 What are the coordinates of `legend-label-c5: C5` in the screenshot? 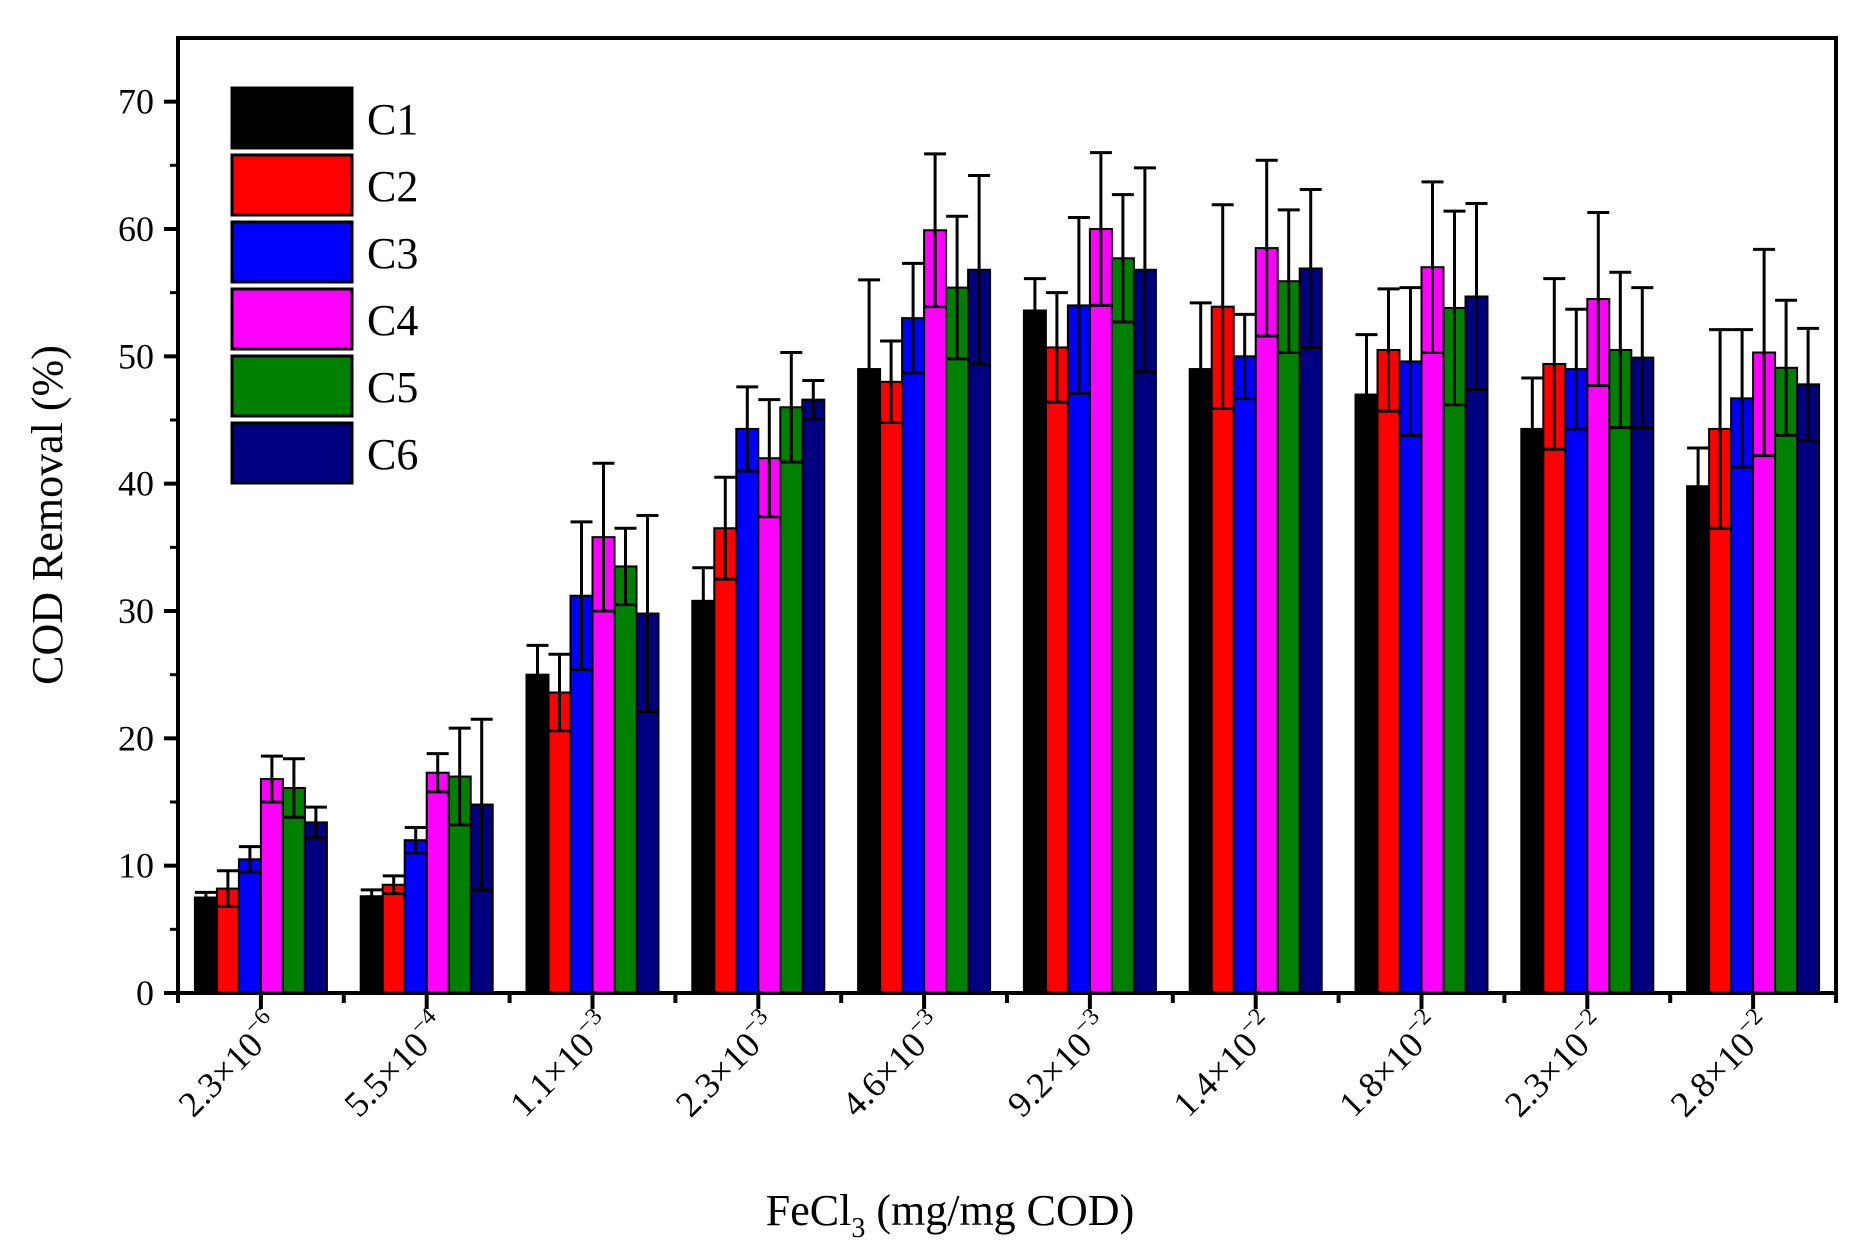 It's located at (392, 387).